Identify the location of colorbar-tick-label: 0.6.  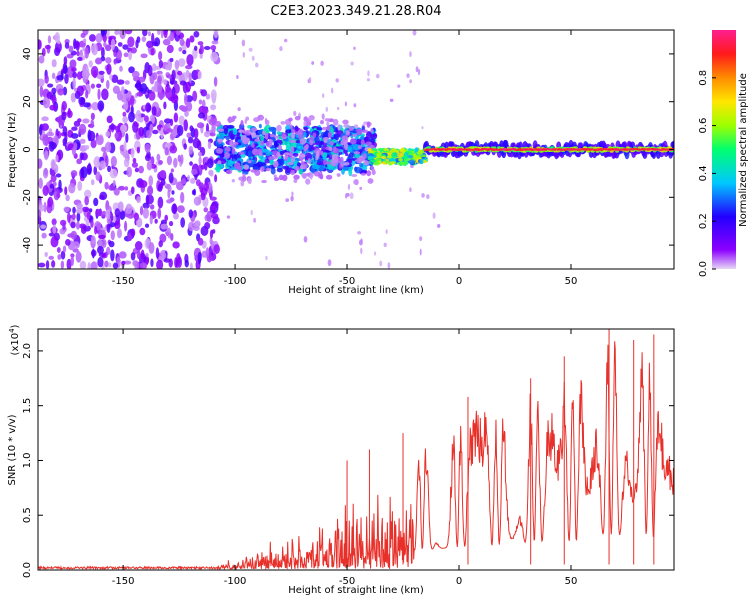
(703, 126).